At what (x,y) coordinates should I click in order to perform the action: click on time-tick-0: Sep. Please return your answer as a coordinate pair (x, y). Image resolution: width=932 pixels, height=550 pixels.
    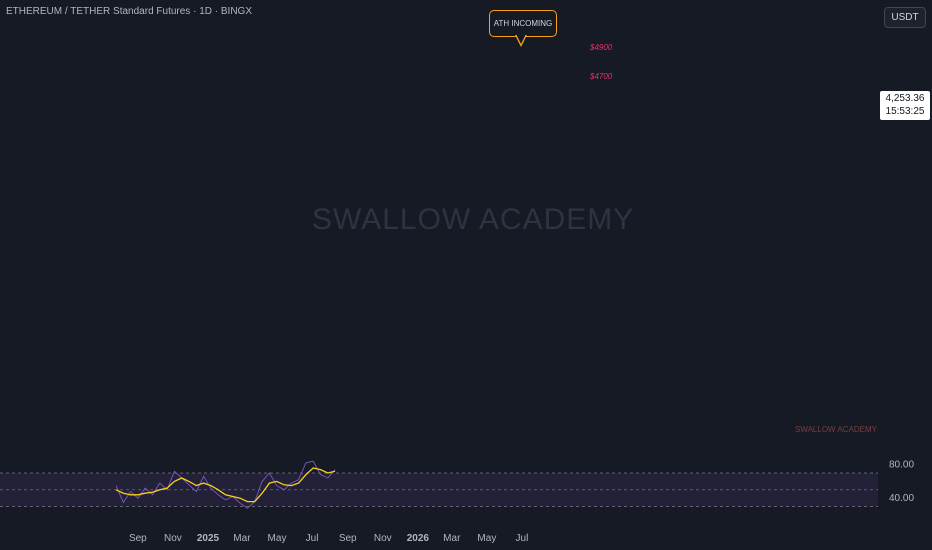
    Looking at the image, I should click on (138, 538).